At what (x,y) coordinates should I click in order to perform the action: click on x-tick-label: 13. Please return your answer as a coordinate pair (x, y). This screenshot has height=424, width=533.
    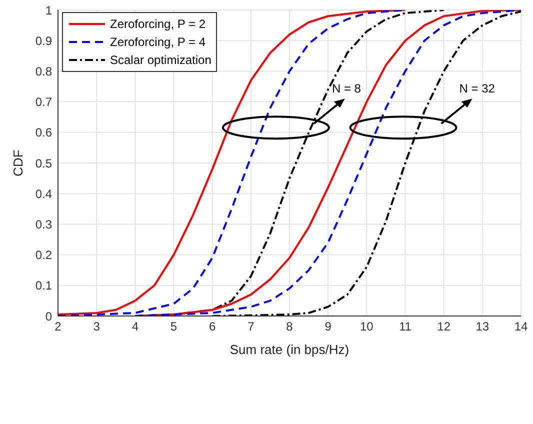
    Looking at the image, I should click on (483, 327).